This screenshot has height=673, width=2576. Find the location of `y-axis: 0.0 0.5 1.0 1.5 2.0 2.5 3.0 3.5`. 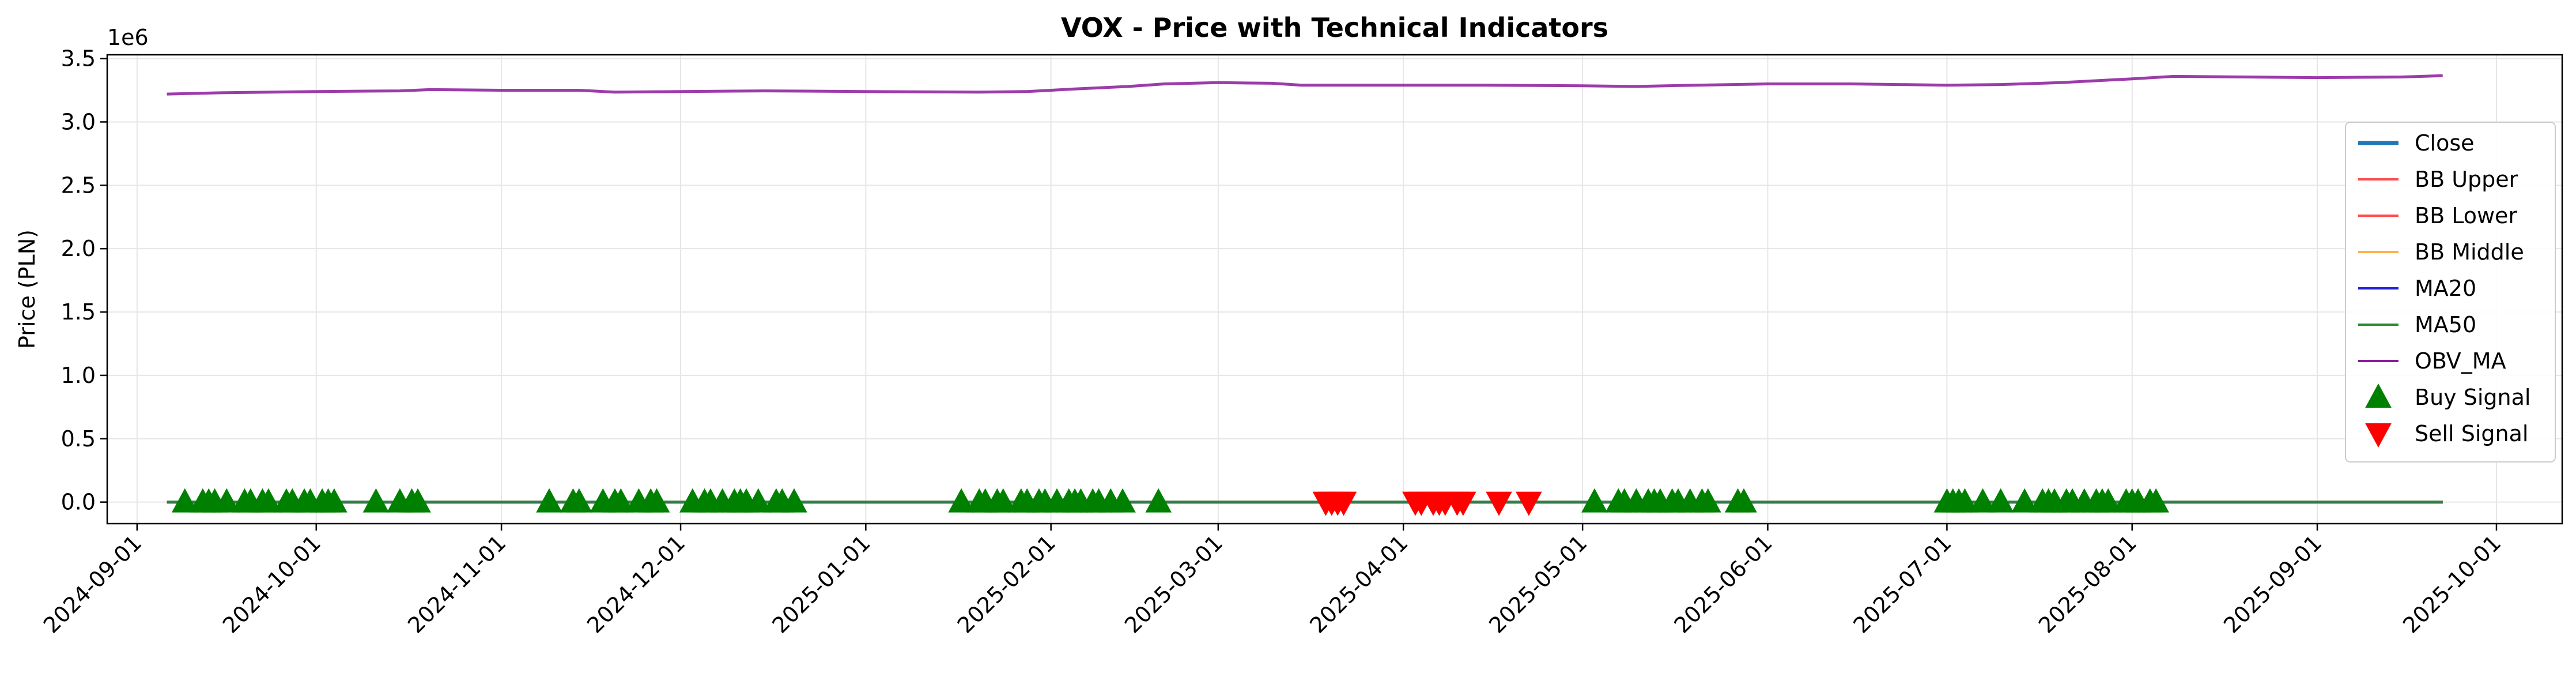

y-axis: 0.0 0.5 1.0 1.5 2.0 2.5 3.0 3.5 is located at coordinates (84, 280).